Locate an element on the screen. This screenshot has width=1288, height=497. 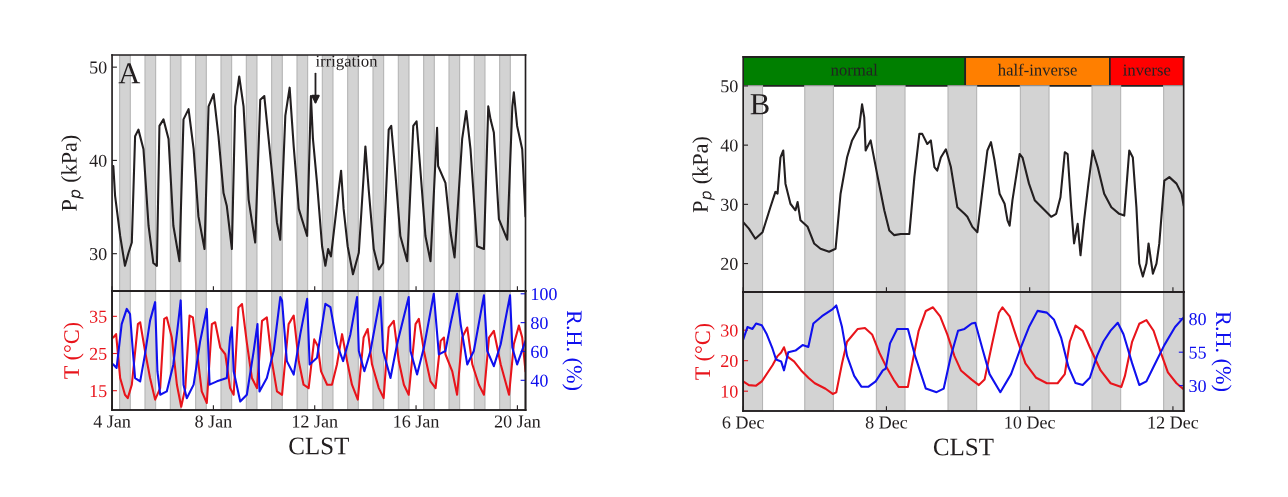
band-label: inverse is located at coordinates (1147, 70).